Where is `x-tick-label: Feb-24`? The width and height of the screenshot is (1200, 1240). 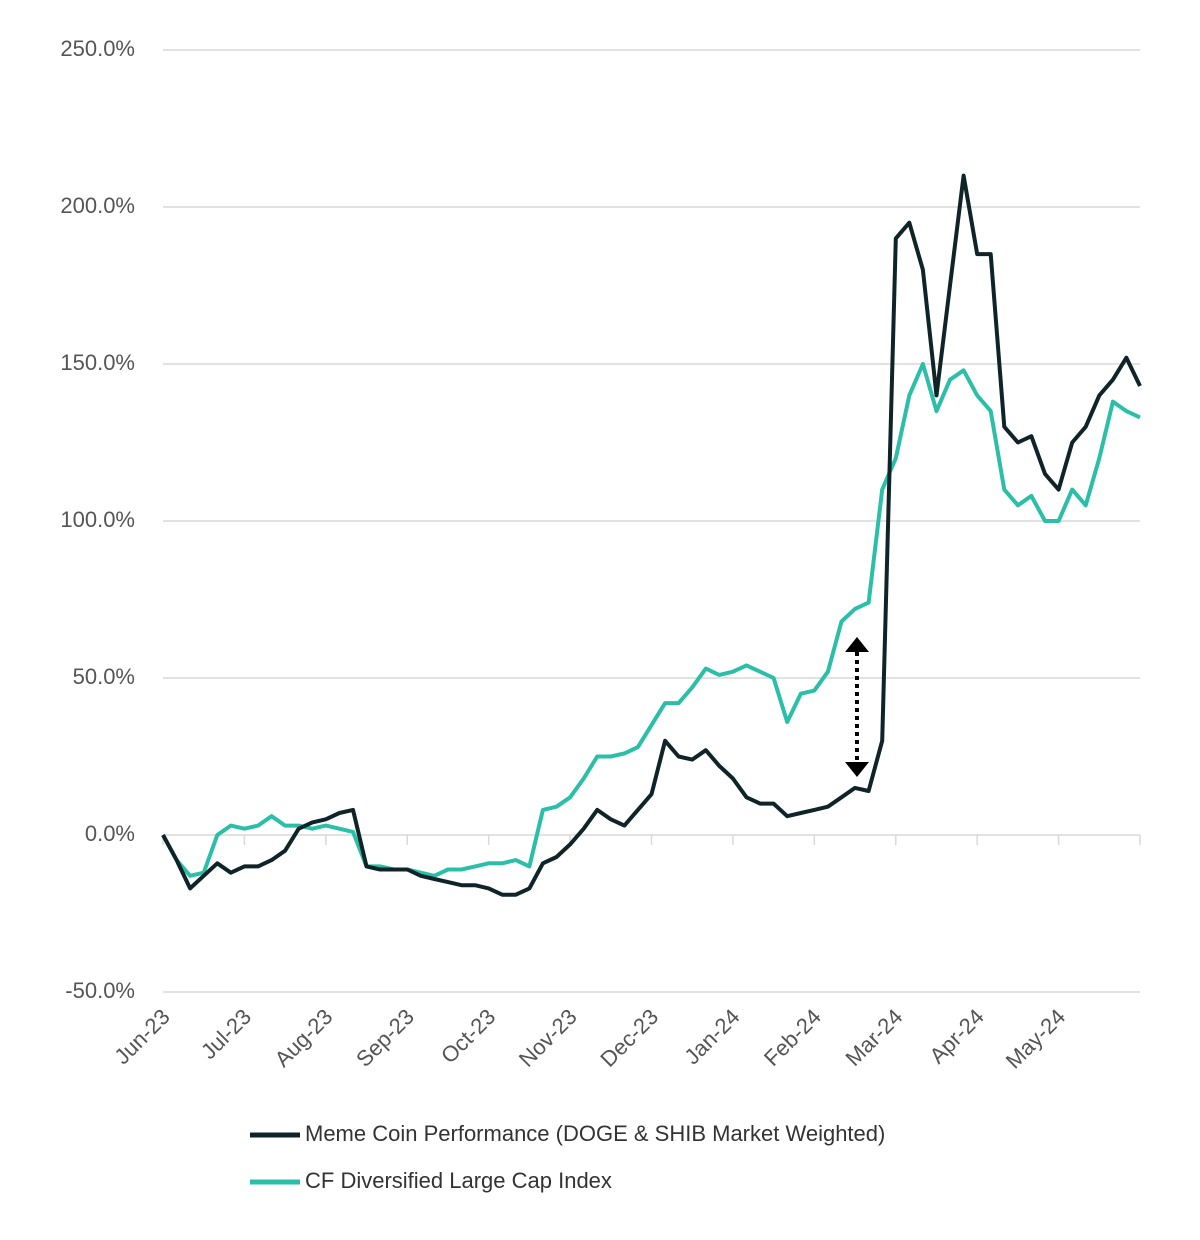 x-tick-label: Feb-24 is located at coordinates (792, 1037).